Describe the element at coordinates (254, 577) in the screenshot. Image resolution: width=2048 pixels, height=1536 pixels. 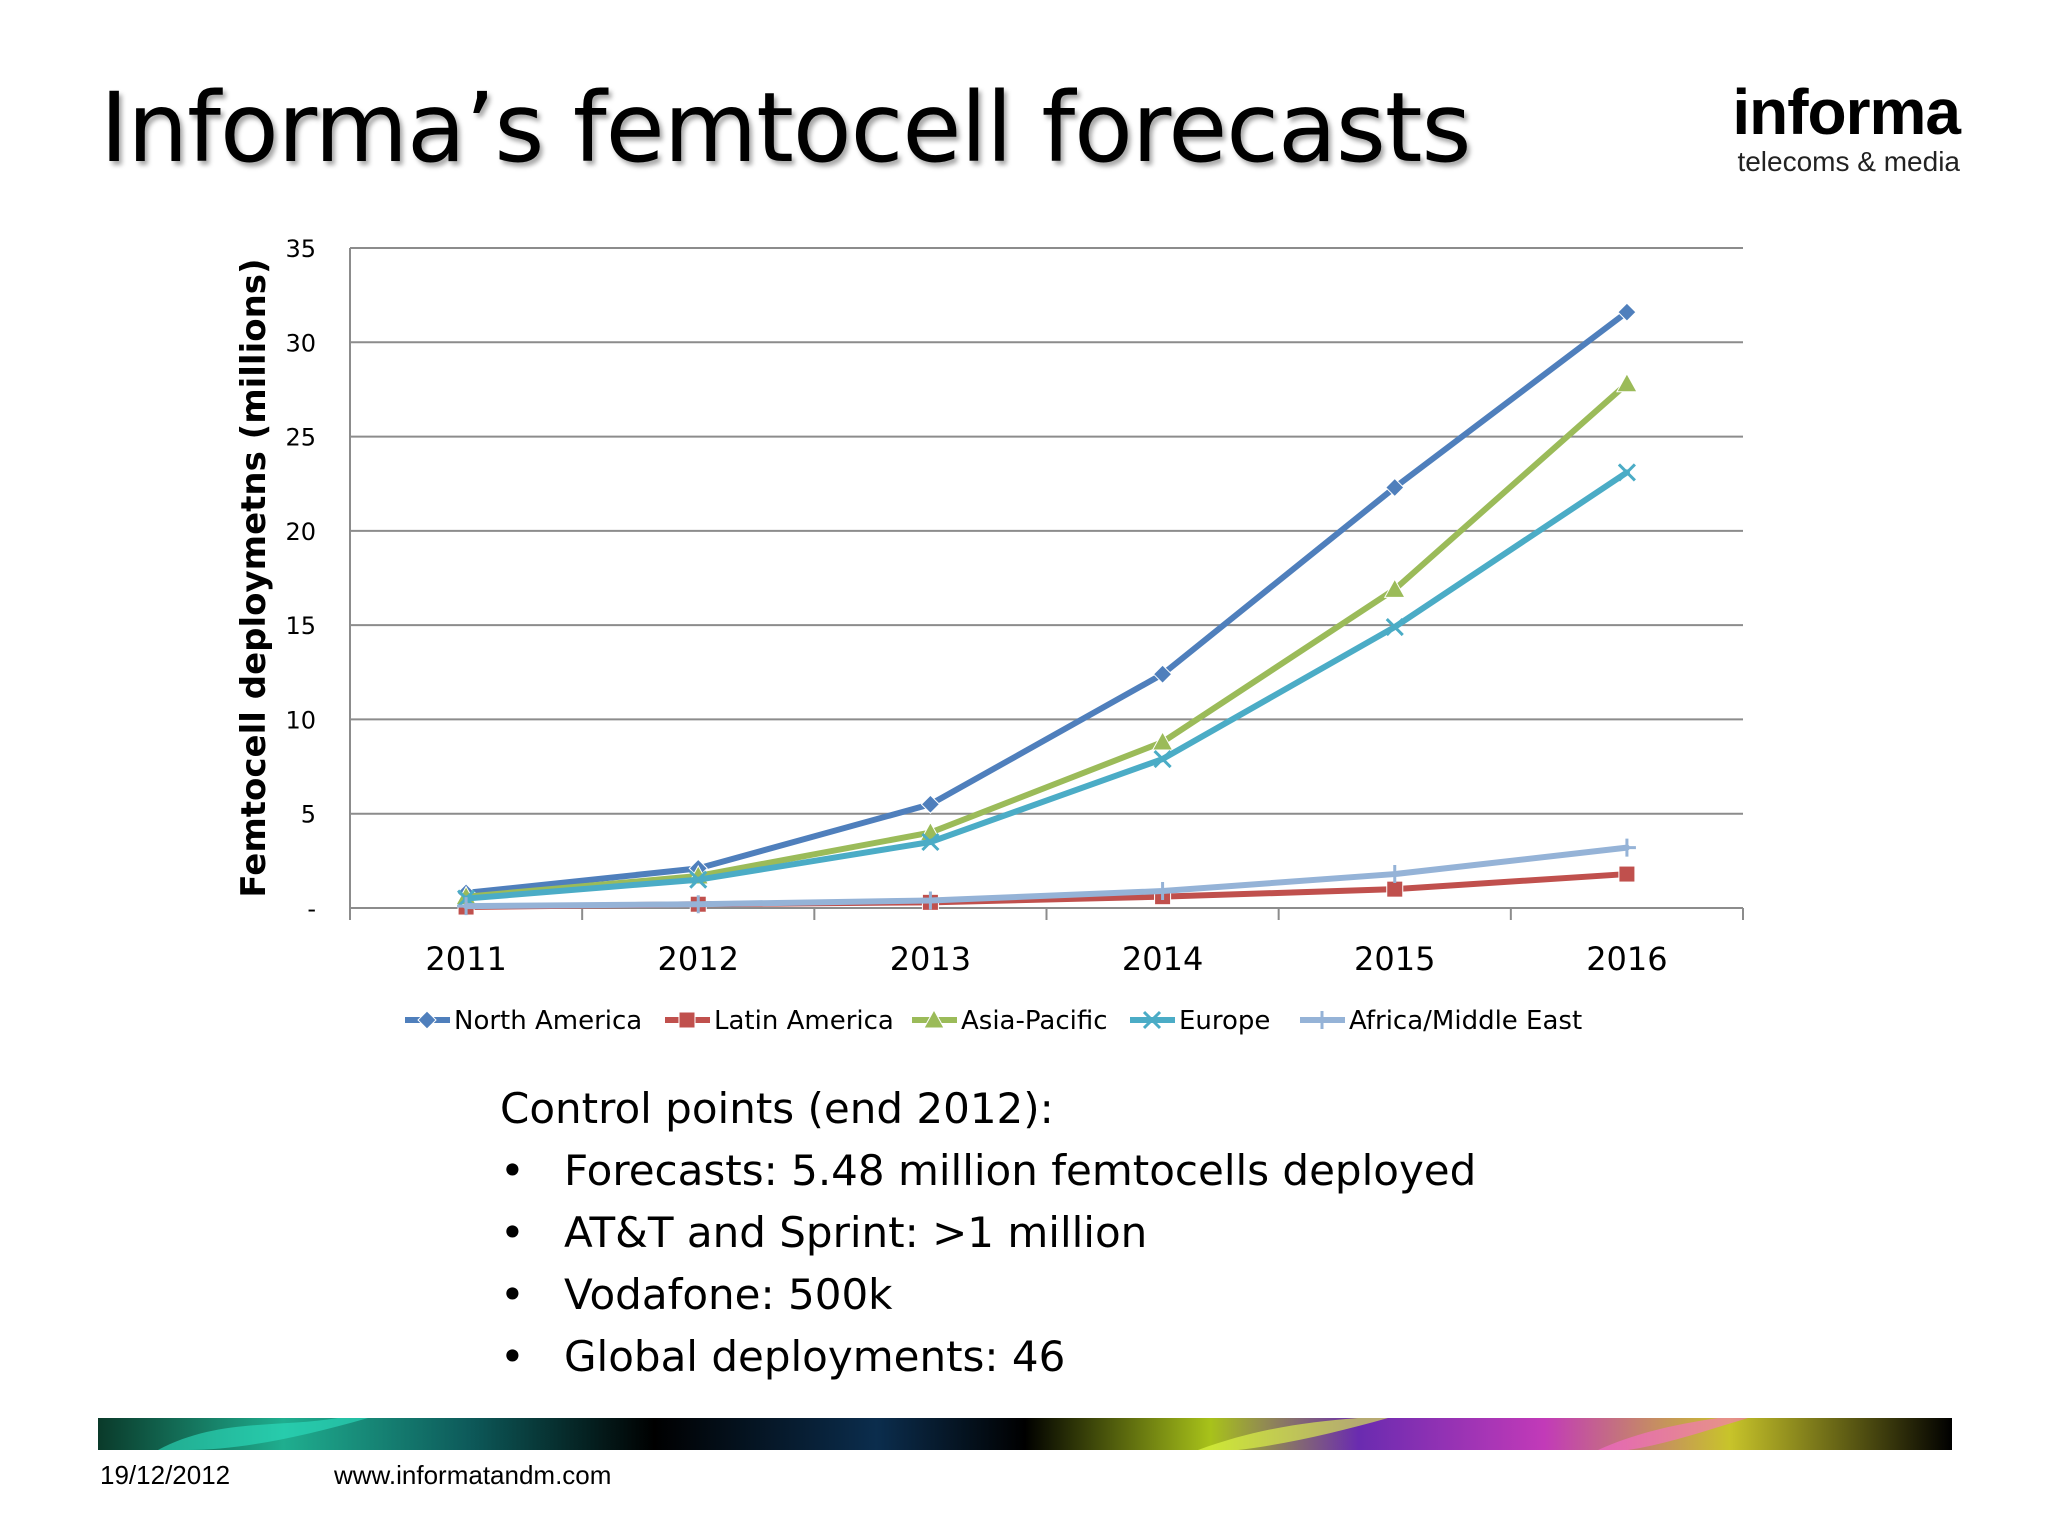
I see `y-axis-title: Femtocell deploymetns (millions)` at that location.